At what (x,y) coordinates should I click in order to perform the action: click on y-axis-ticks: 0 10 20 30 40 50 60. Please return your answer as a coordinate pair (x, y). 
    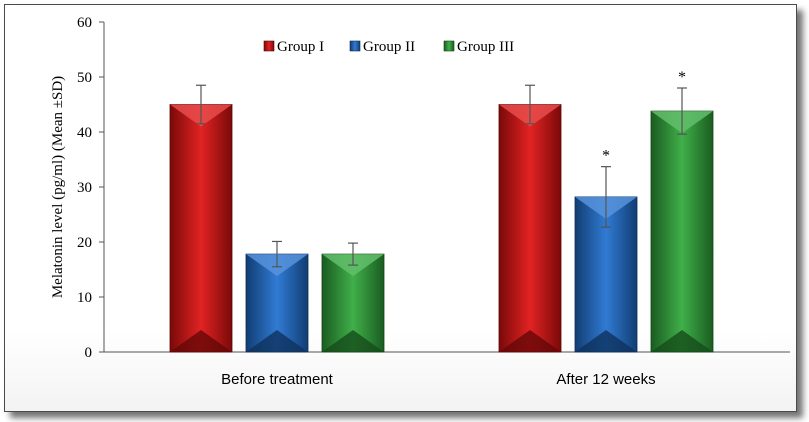
    Looking at the image, I should click on (90, 188).